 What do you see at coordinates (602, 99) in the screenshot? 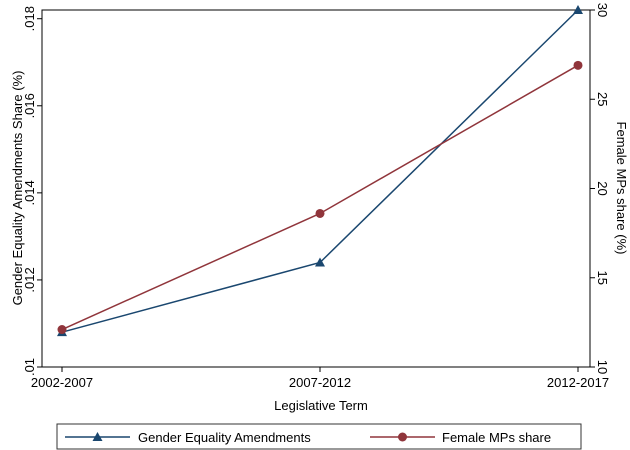
I see `right-tick-label: 25` at bounding box center [602, 99].